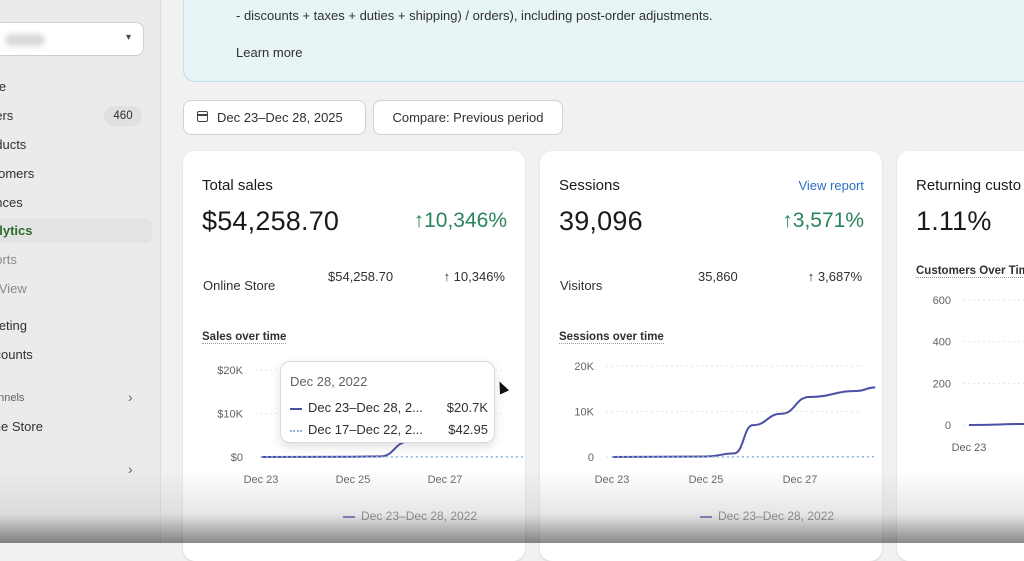  I want to click on tooltip-row-current: Dec 23–Dec 28, 2... $20.7K, so click(389, 407).